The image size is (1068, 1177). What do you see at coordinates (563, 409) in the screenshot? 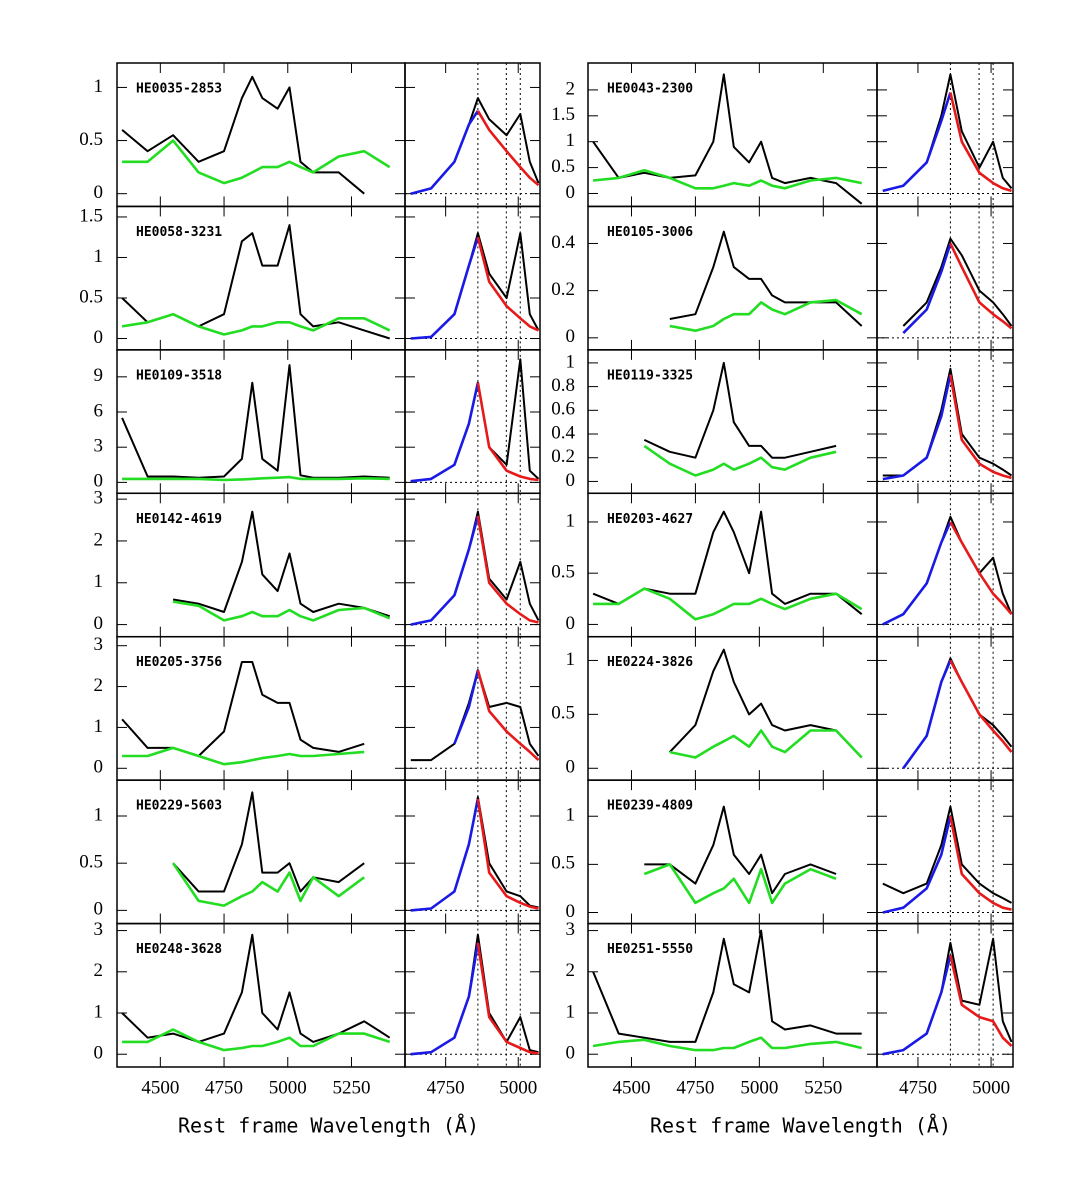
I see `y-tick-label: 0.6` at bounding box center [563, 409].